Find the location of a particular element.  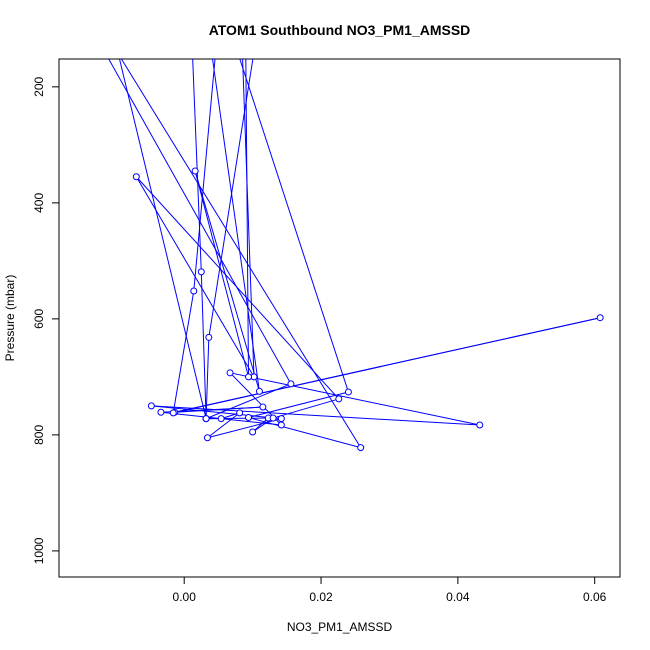

y-tick-label: 200 is located at coordinates (39, 87).